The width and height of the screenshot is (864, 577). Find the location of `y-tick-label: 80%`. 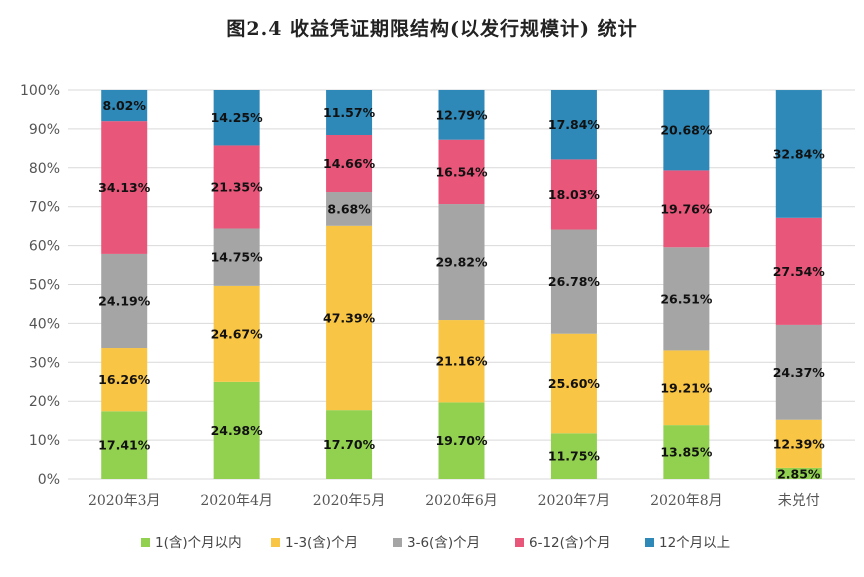

y-tick-label: 80% is located at coordinates (44, 169).